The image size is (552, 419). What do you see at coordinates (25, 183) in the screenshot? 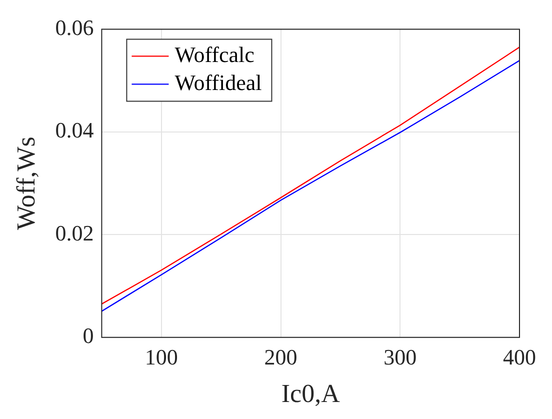
I see `y-axis-title: Woff,Ws` at bounding box center [25, 183].